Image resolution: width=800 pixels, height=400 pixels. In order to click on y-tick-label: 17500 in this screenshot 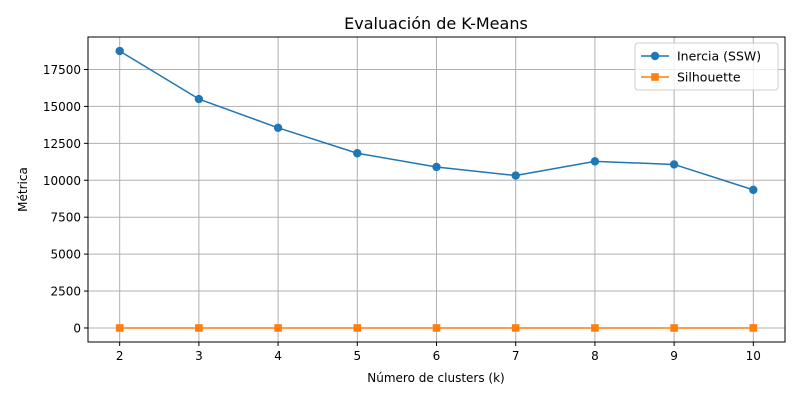, I will do `click(62, 70)`.